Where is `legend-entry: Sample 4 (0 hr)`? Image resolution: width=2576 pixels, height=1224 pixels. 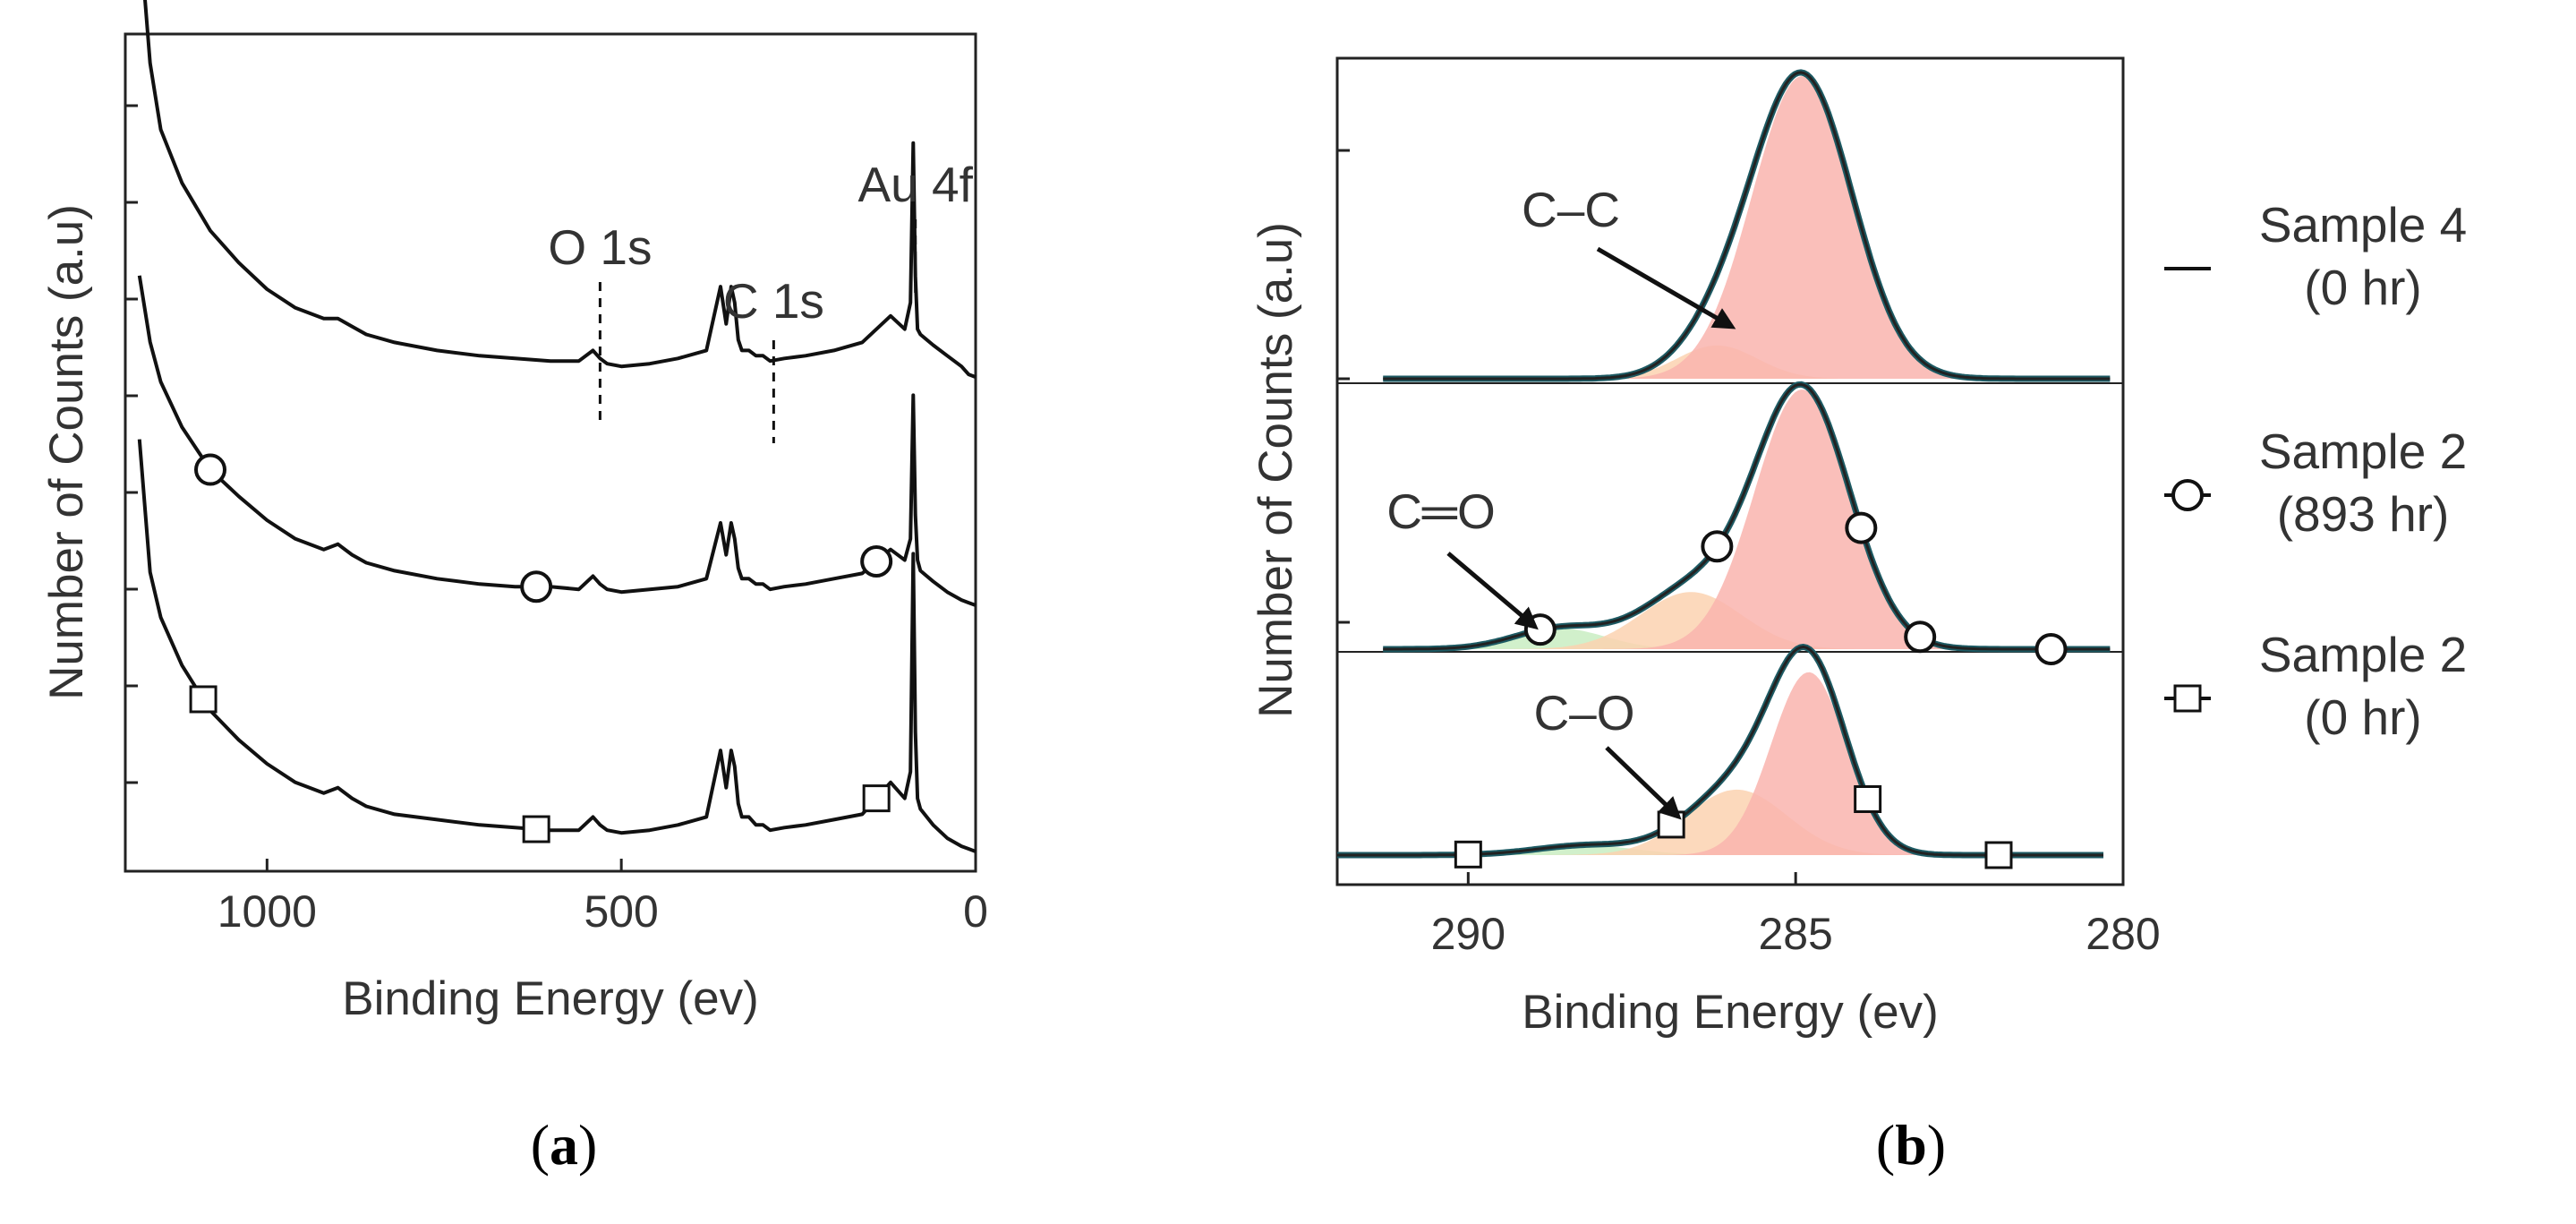 legend-entry: Sample 4 (0 hr) is located at coordinates (2315, 256).